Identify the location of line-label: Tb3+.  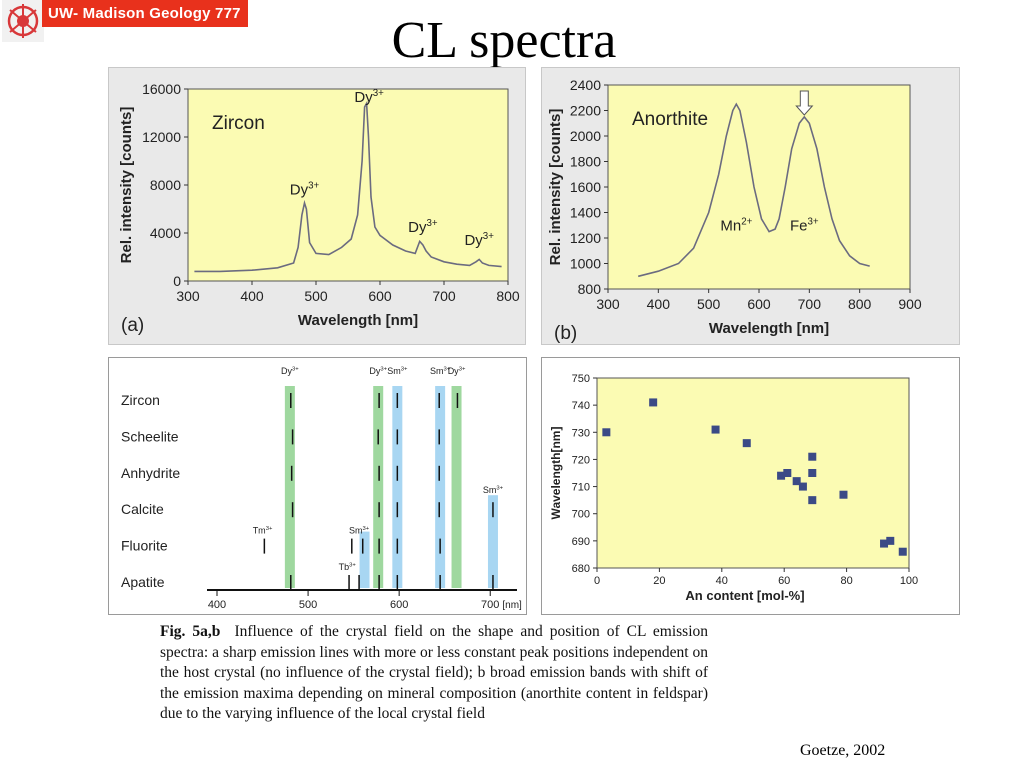
(348, 567).